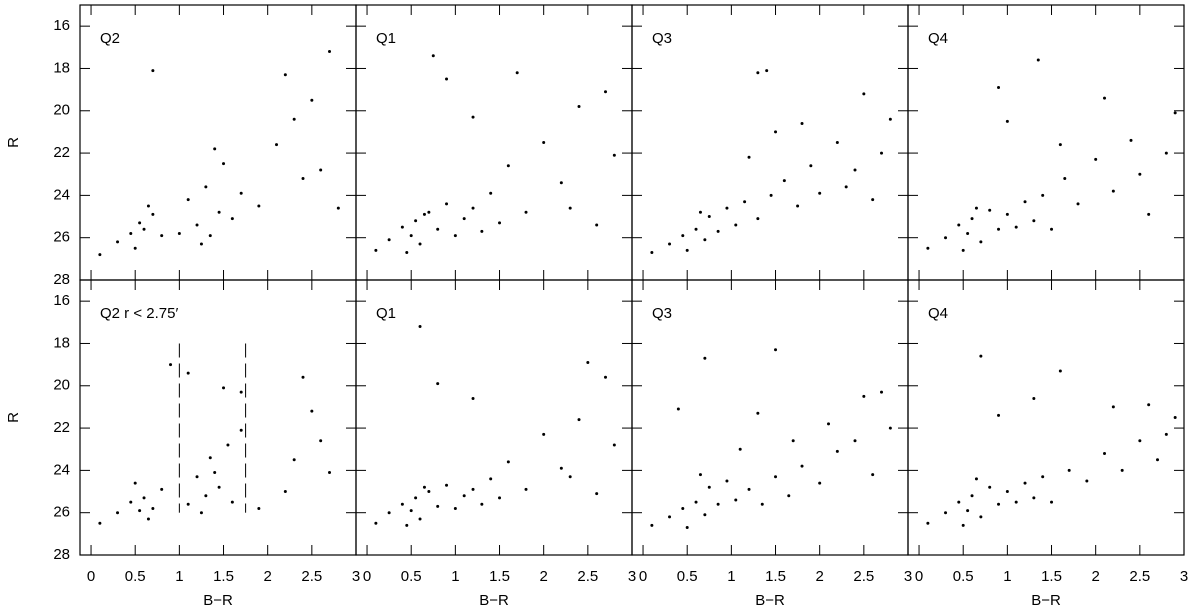 The image size is (1200, 612). What do you see at coordinates (386, 38) in the screenshot?
I see `panel-label: Q1` at bounding box center [386, 38].